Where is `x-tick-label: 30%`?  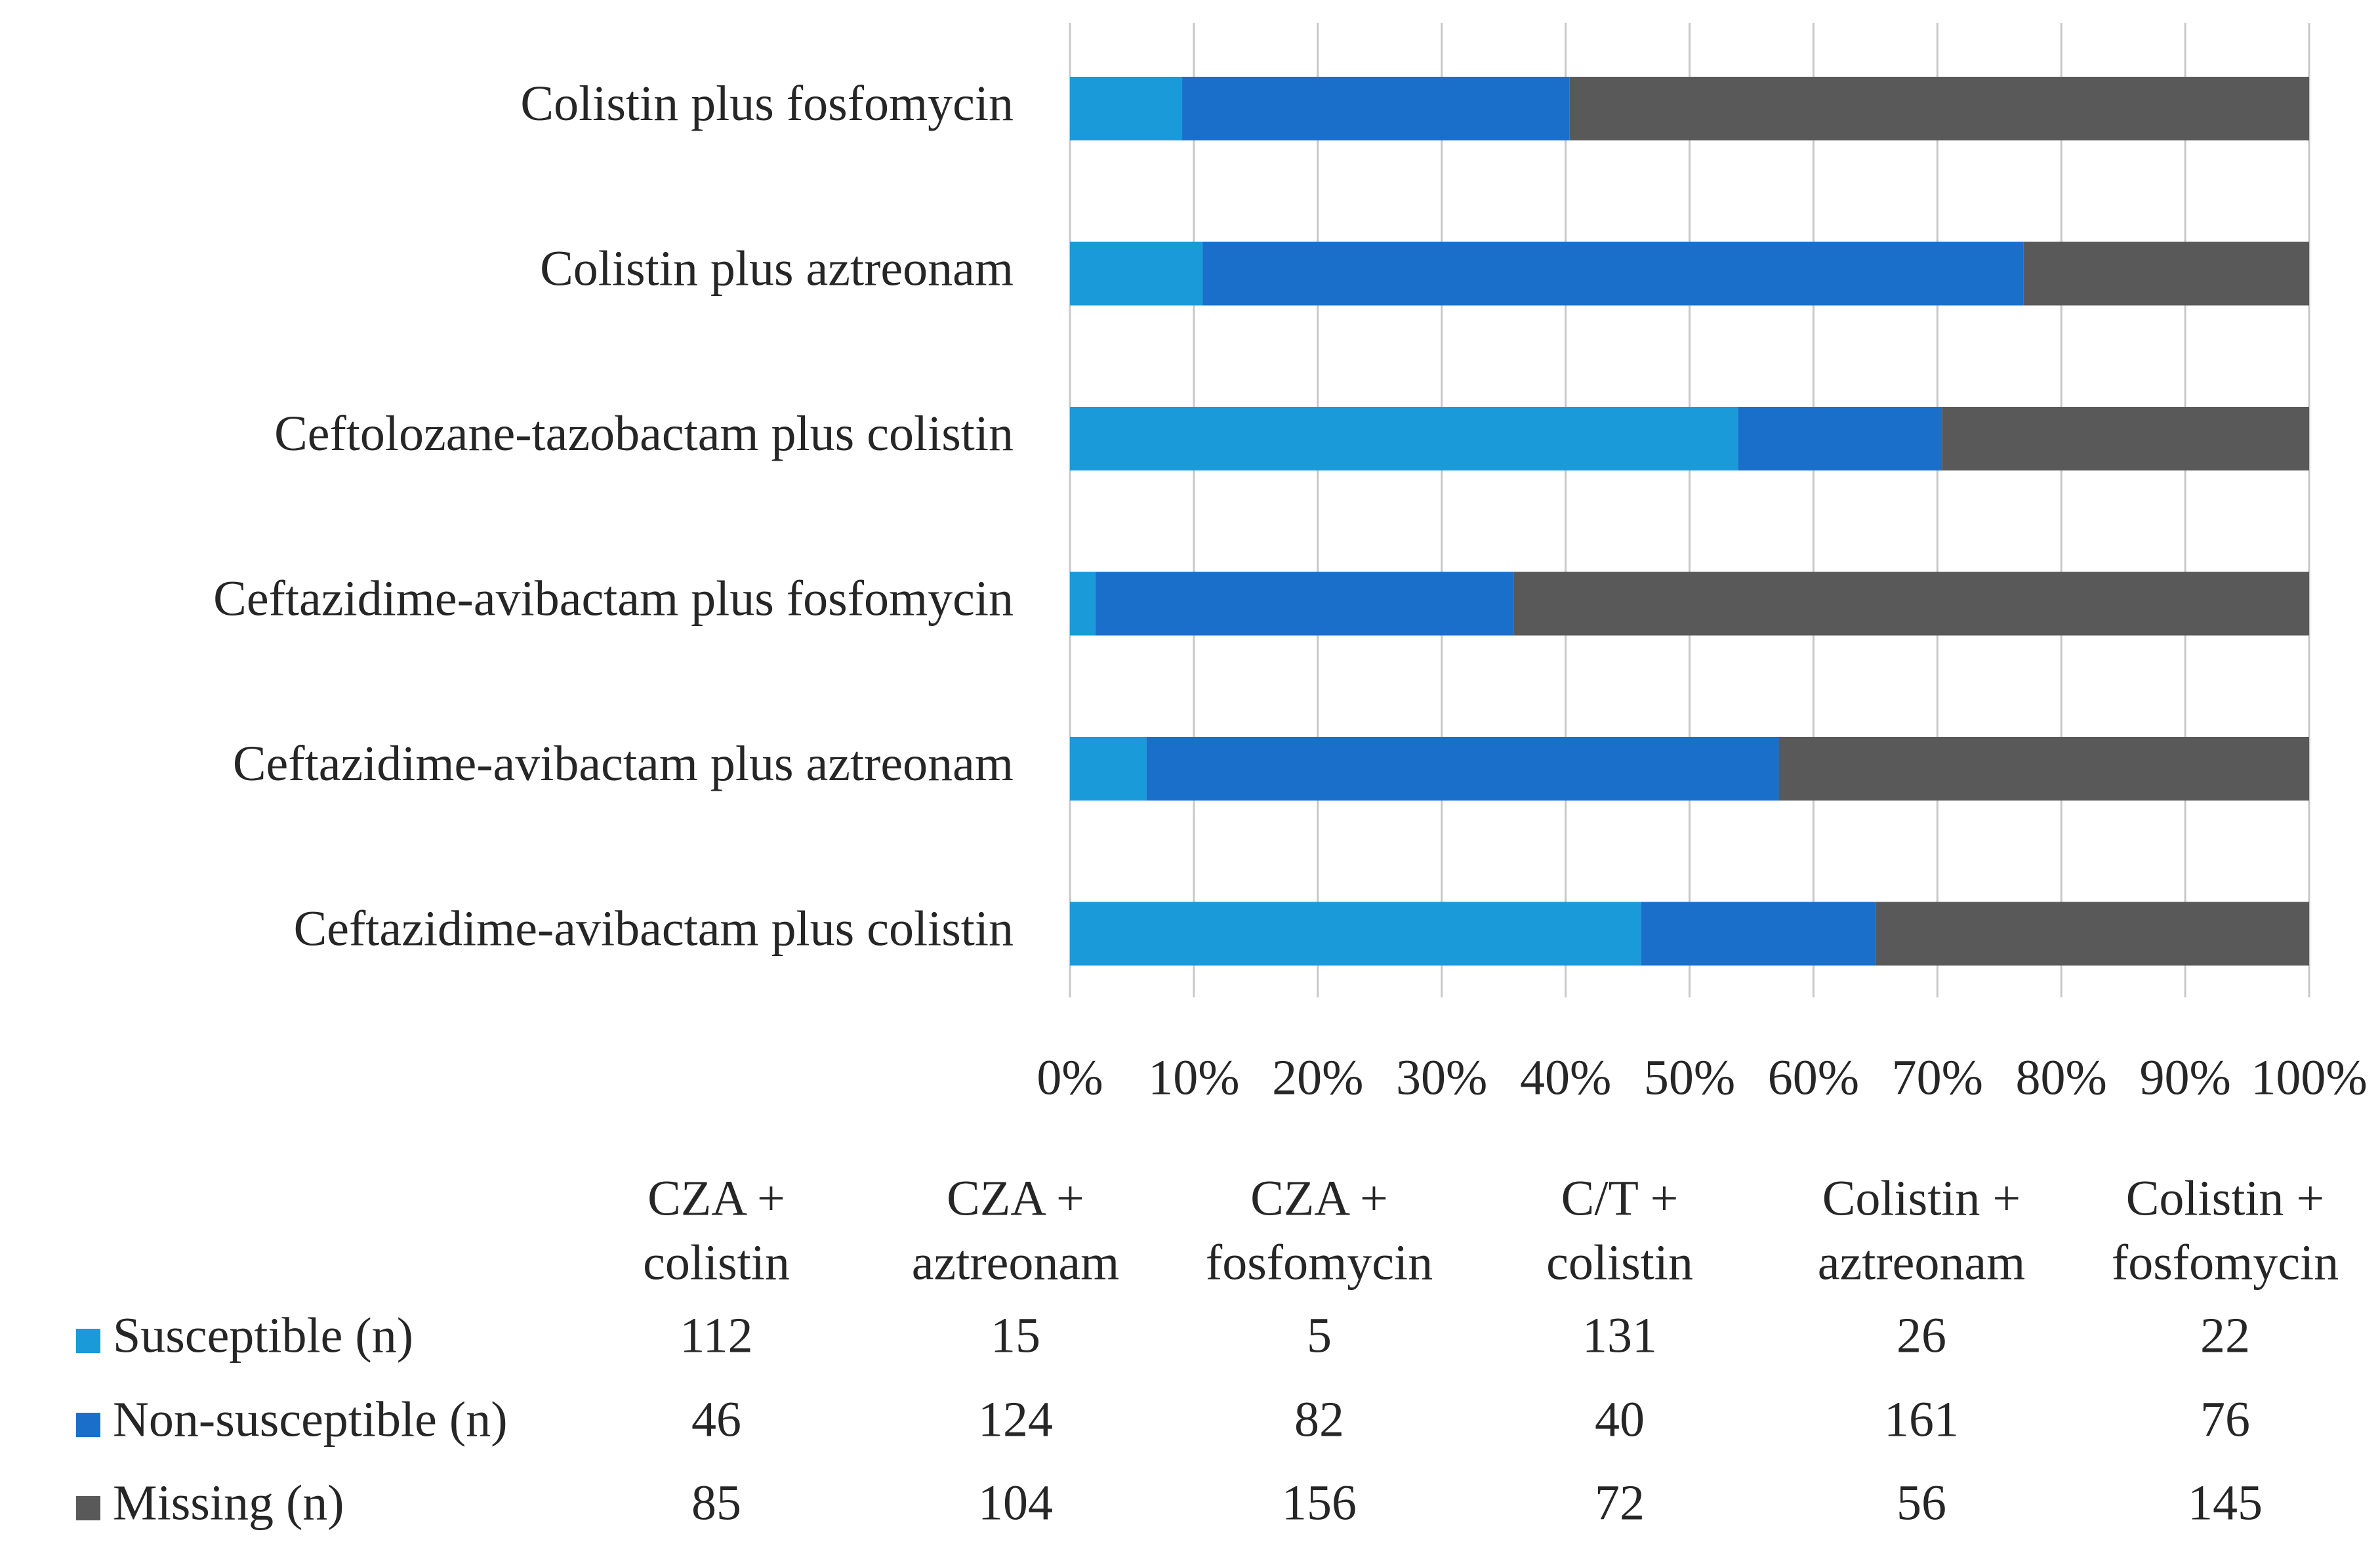 x-tick-label: 30% is located at coordinates (1441, 1077).